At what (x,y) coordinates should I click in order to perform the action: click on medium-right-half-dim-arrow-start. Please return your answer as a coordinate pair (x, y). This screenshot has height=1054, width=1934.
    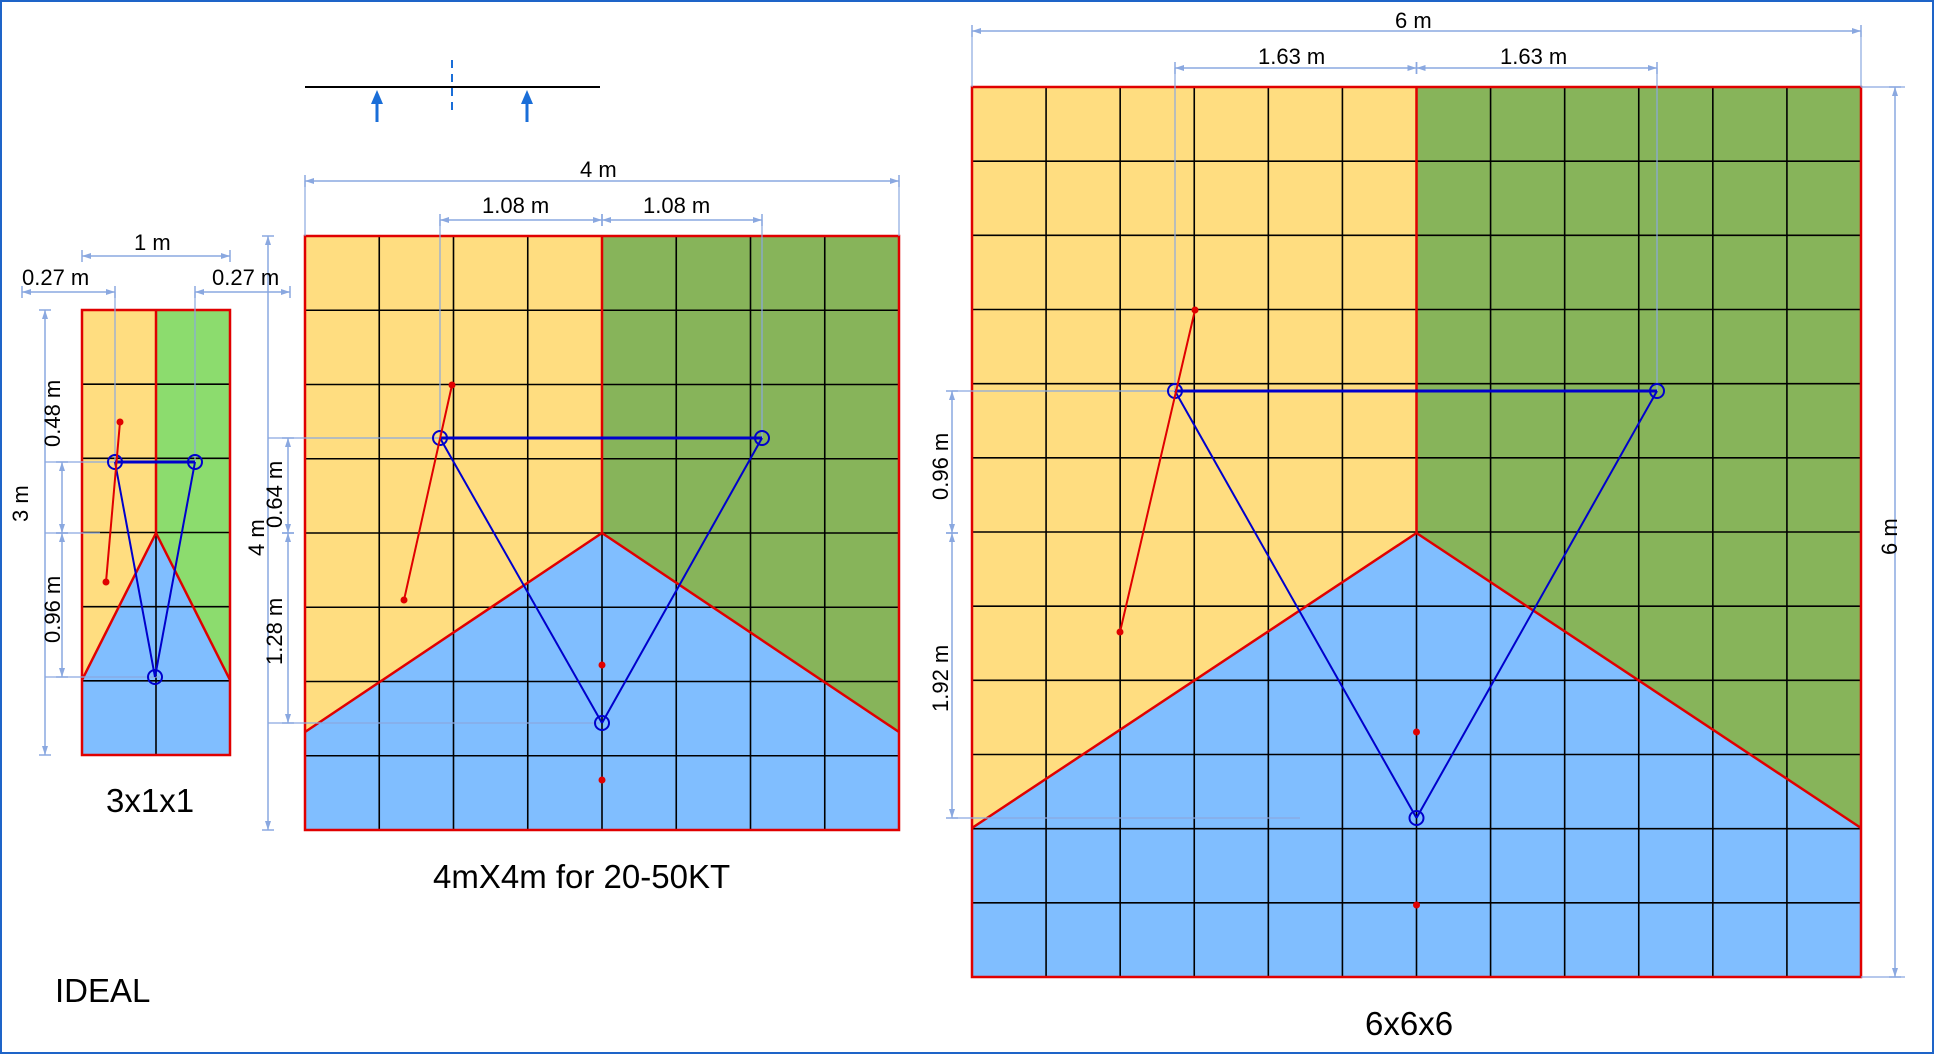
    Looking at the image, I should click on (606, 220).